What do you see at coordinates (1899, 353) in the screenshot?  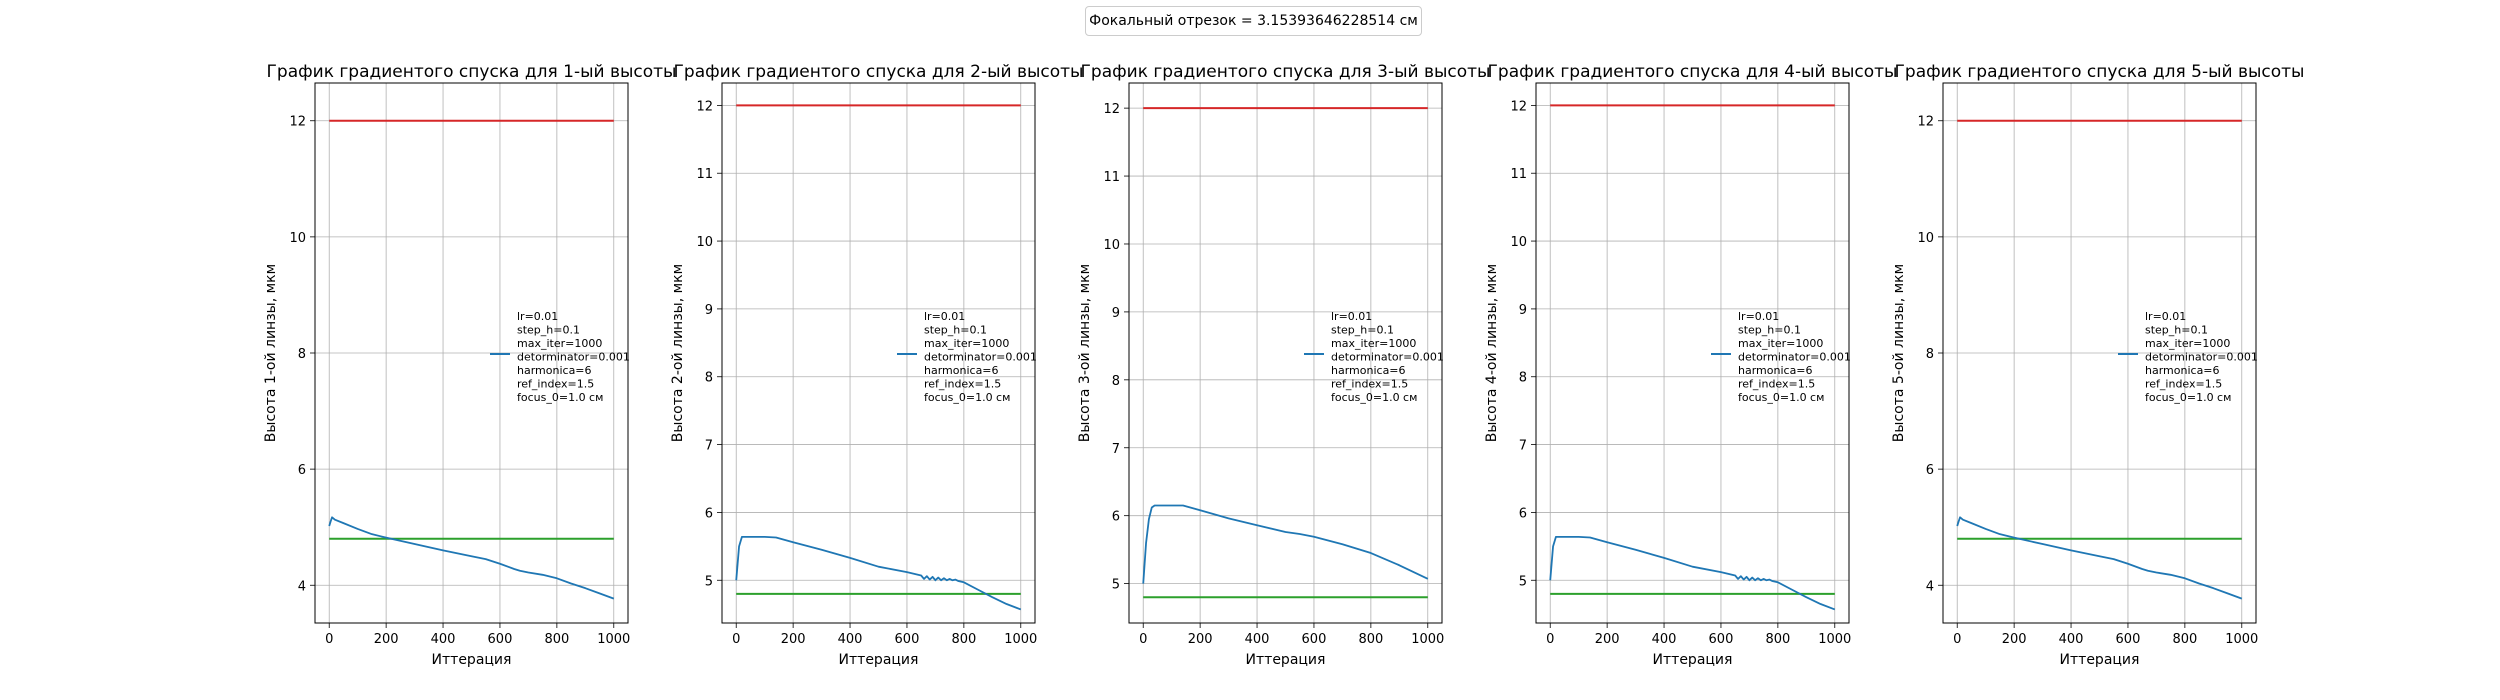 I see `y-axis-label: Высота 5-ой линзы, мкм` at bounding box center [1899, 353].